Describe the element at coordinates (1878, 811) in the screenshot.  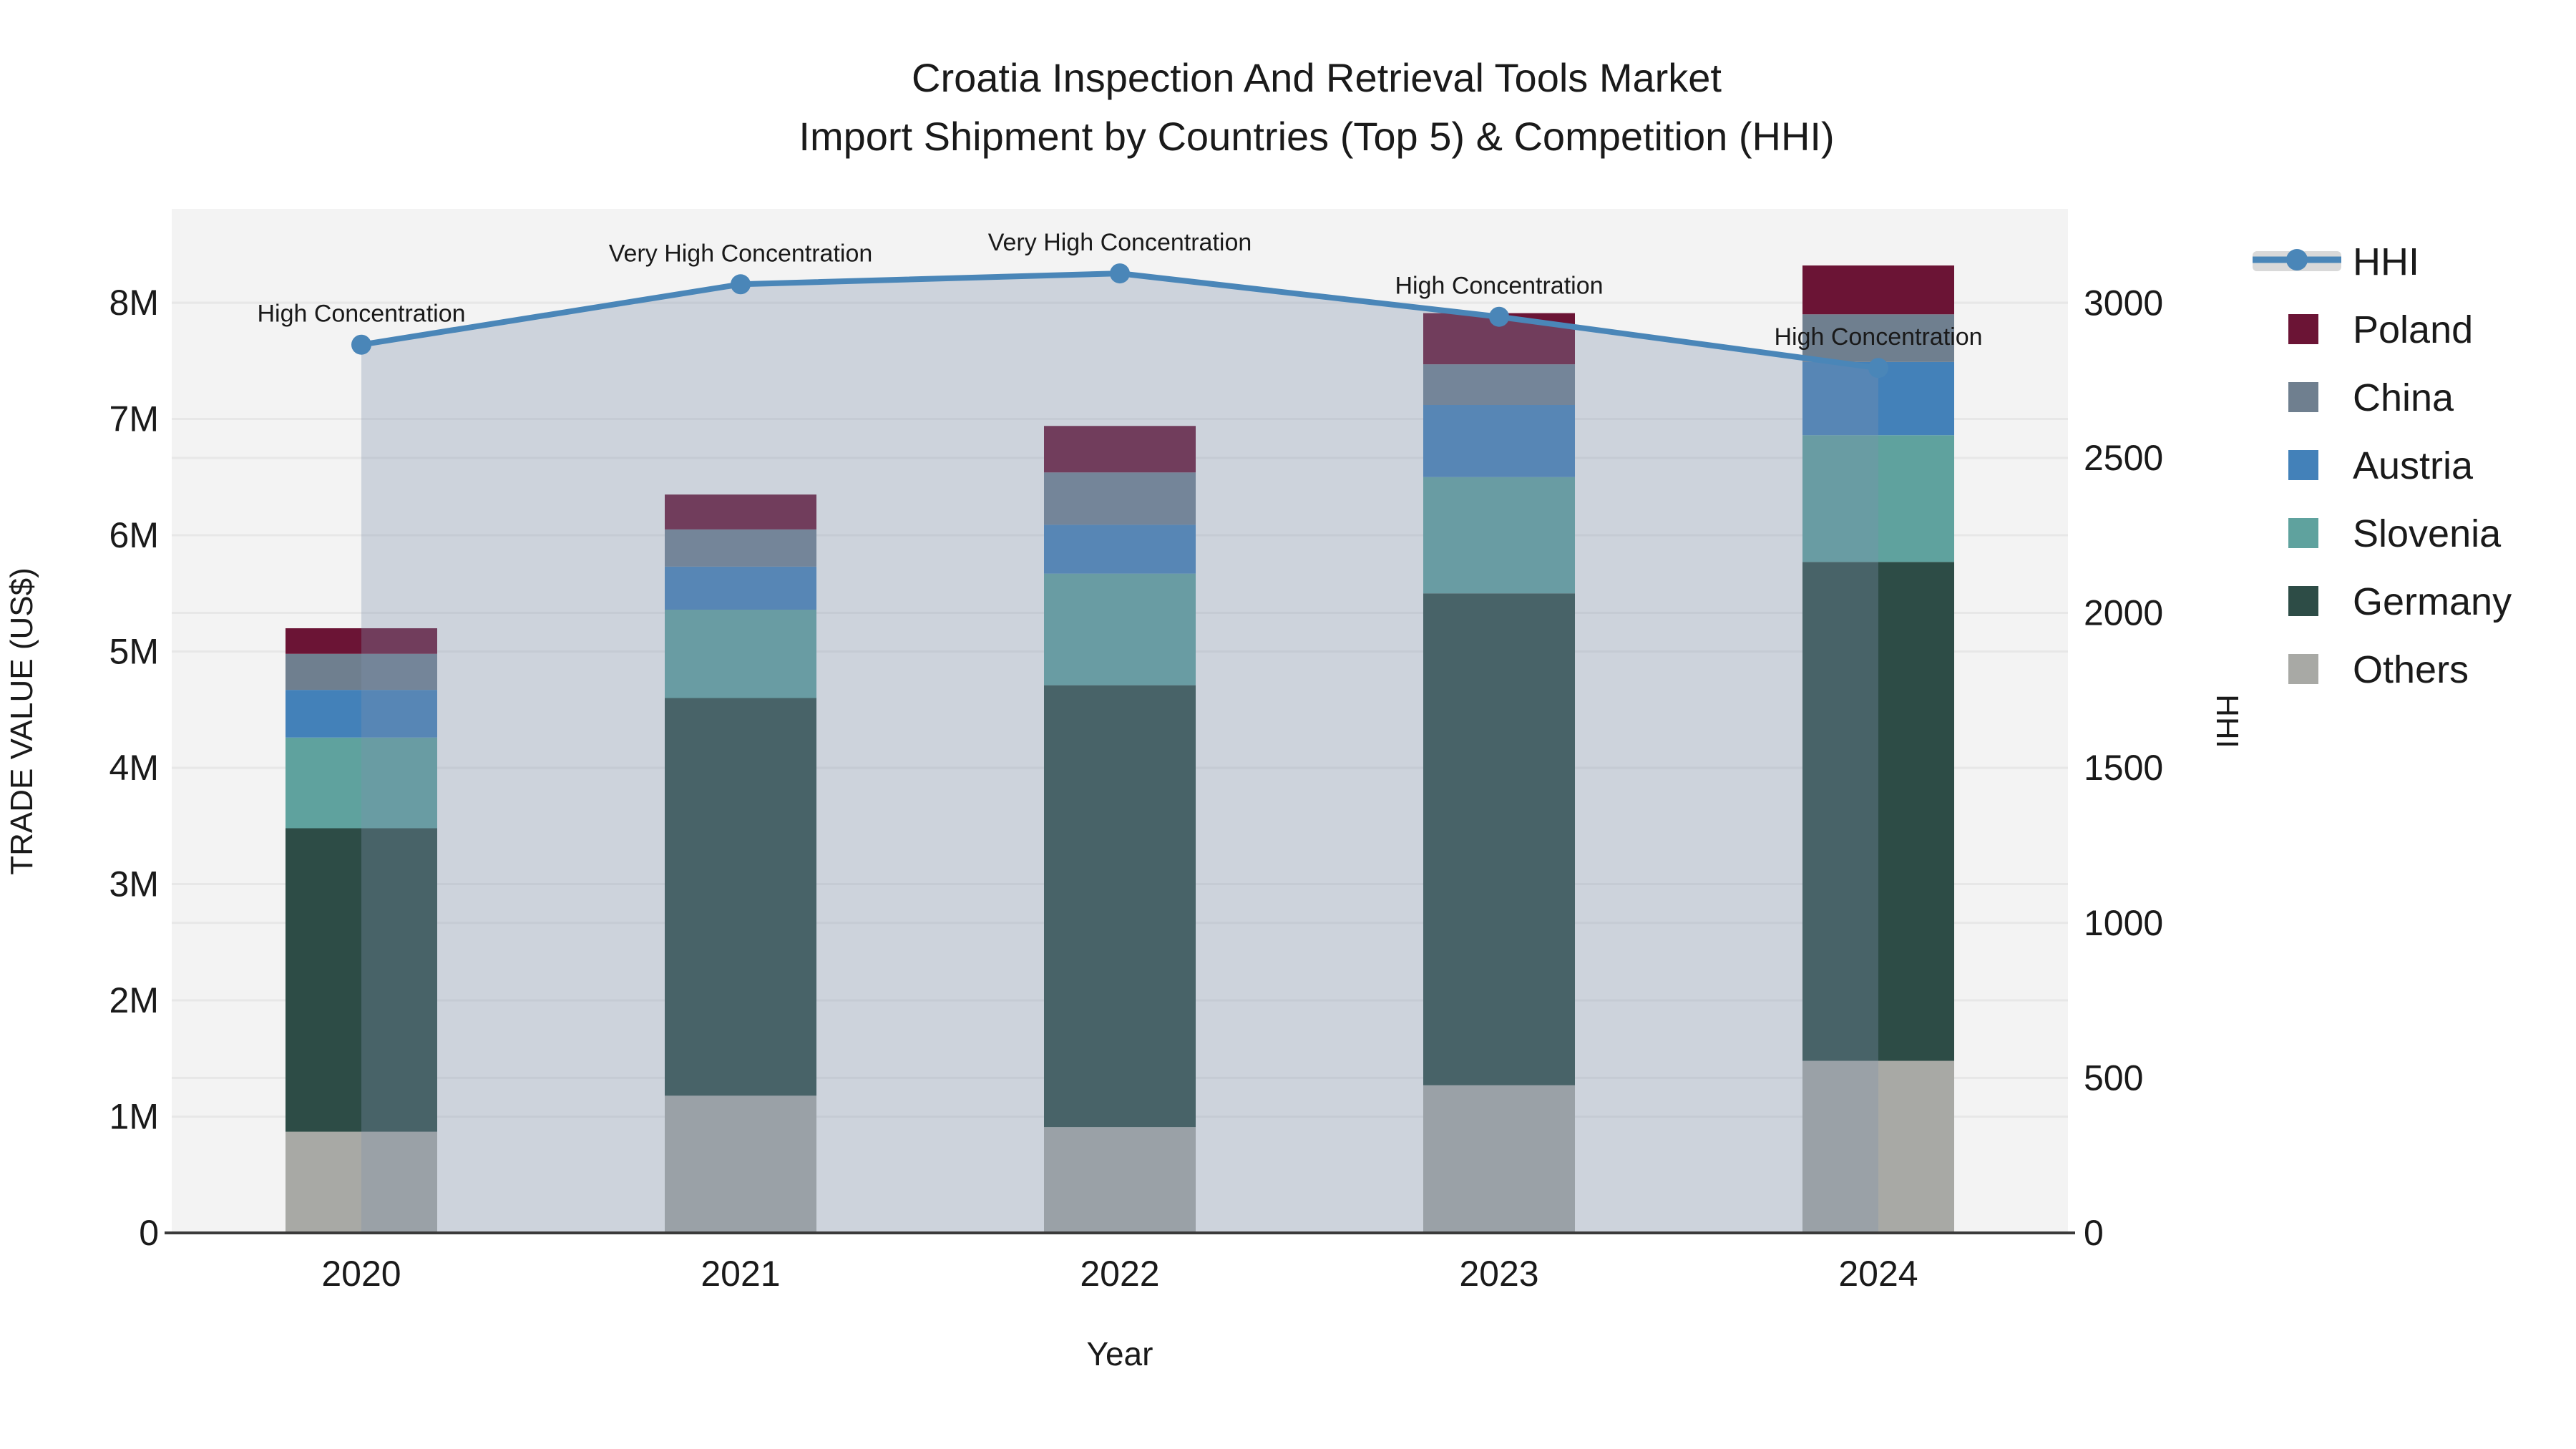
I see `bar-segment-germany-2024` at that location.